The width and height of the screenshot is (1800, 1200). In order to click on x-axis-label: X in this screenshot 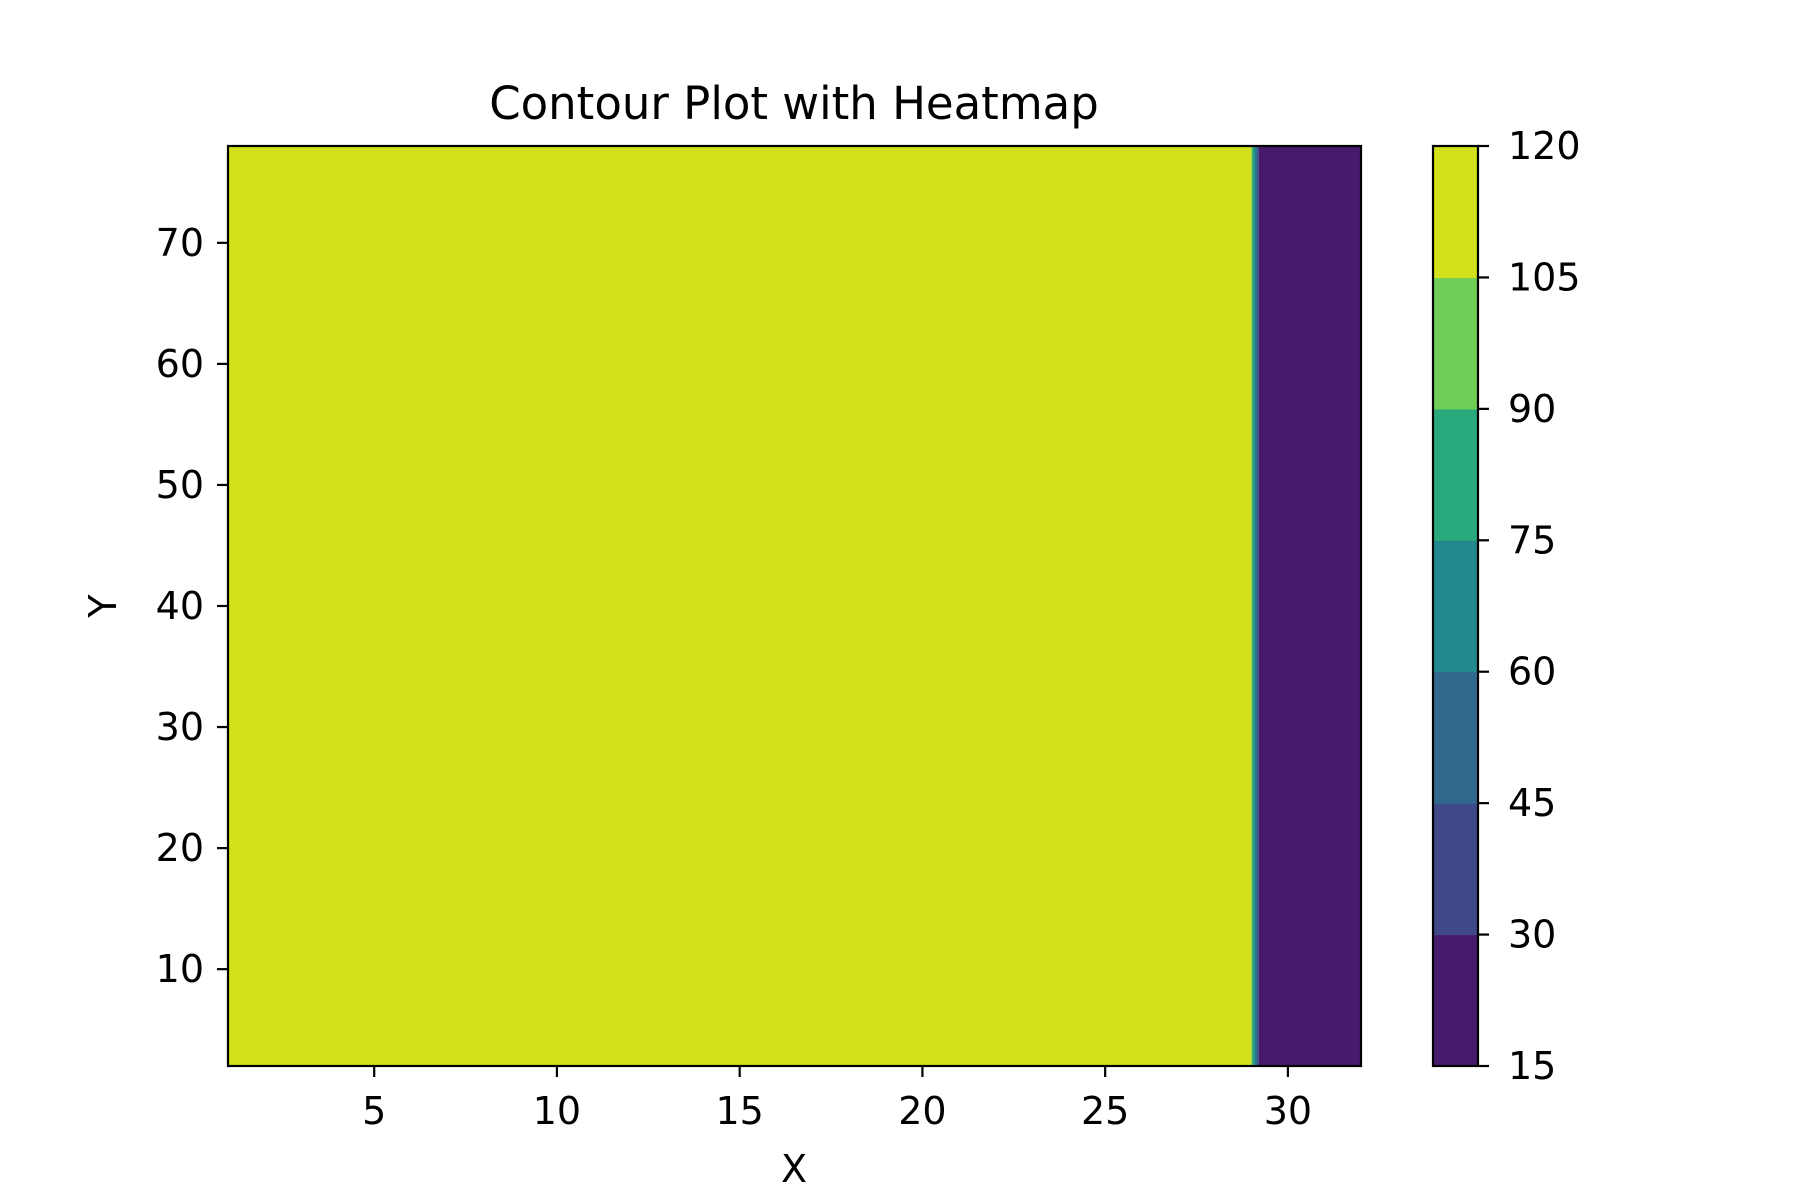, I will do `click(794, 1169)`.